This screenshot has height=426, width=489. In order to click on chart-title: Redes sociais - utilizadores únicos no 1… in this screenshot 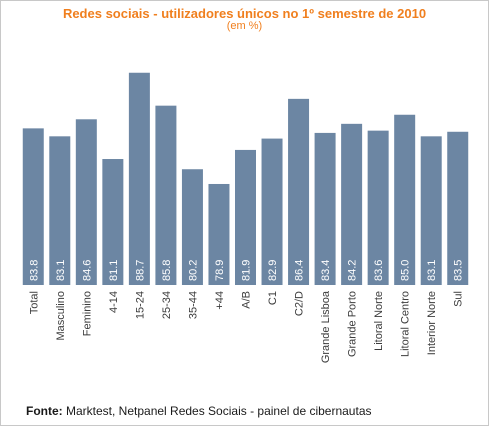, I will do `click(244, 13)`.